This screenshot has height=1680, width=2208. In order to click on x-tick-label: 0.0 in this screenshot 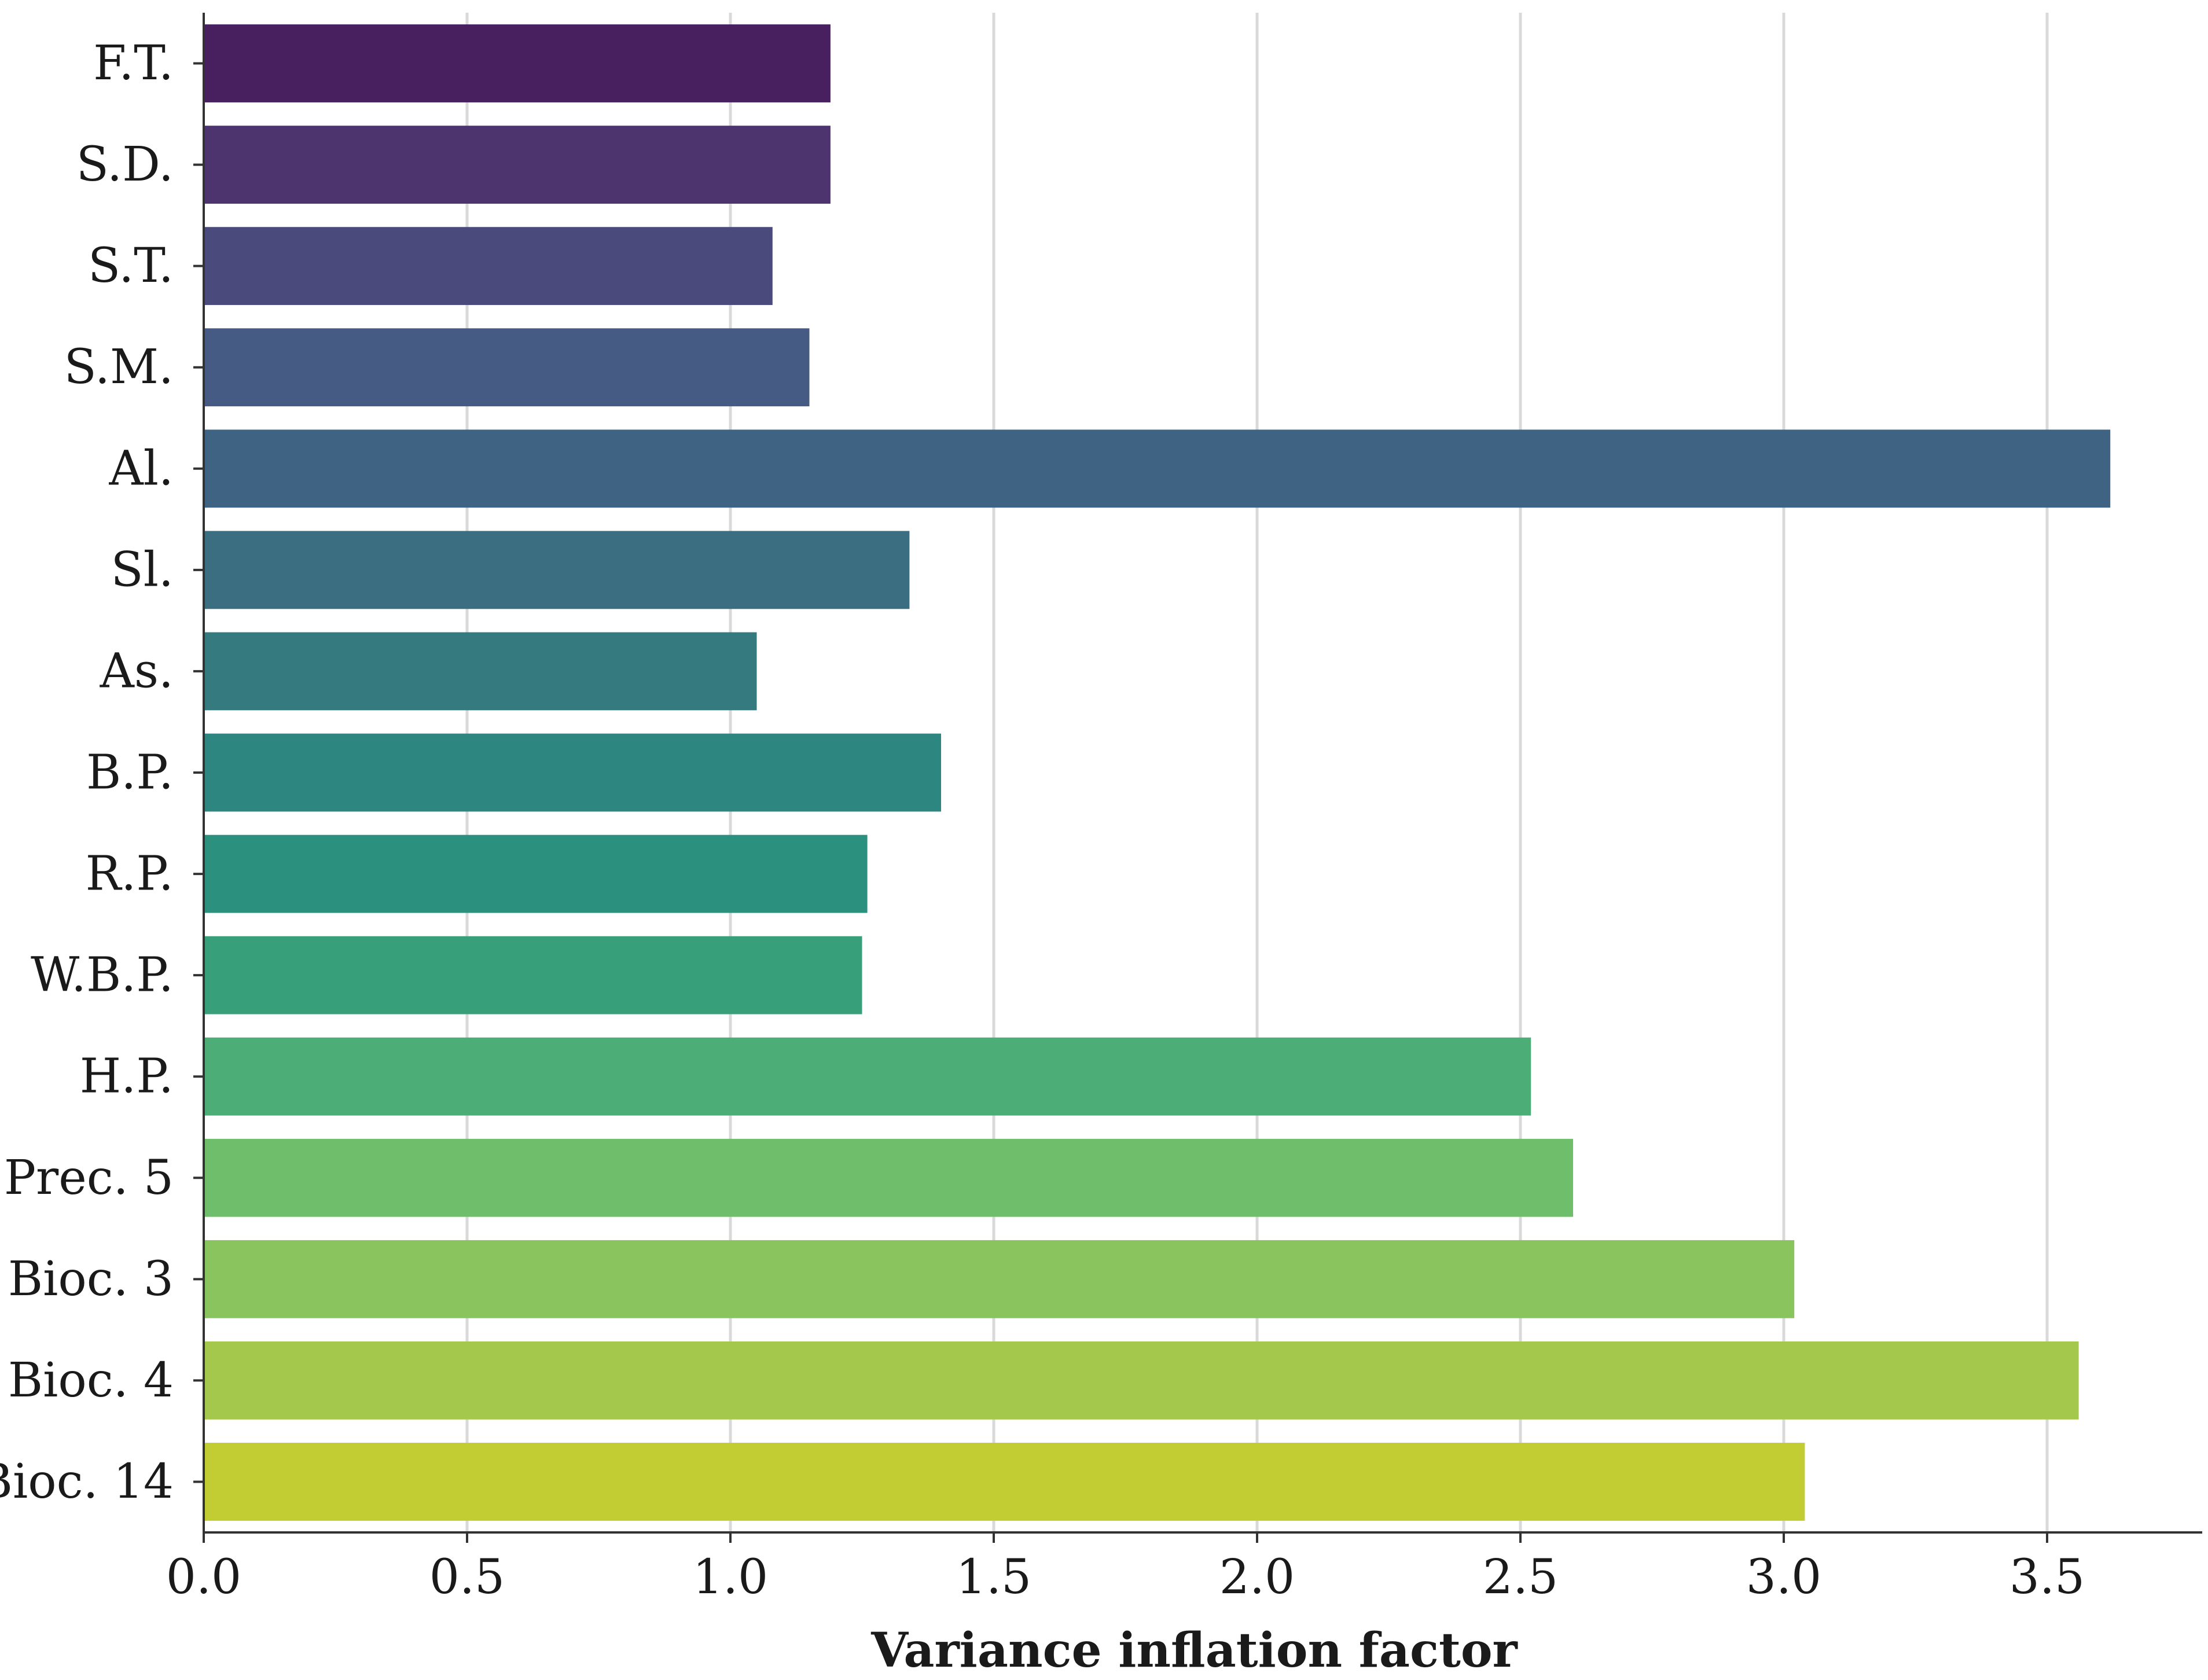, I will do `click(203, 1578)`.